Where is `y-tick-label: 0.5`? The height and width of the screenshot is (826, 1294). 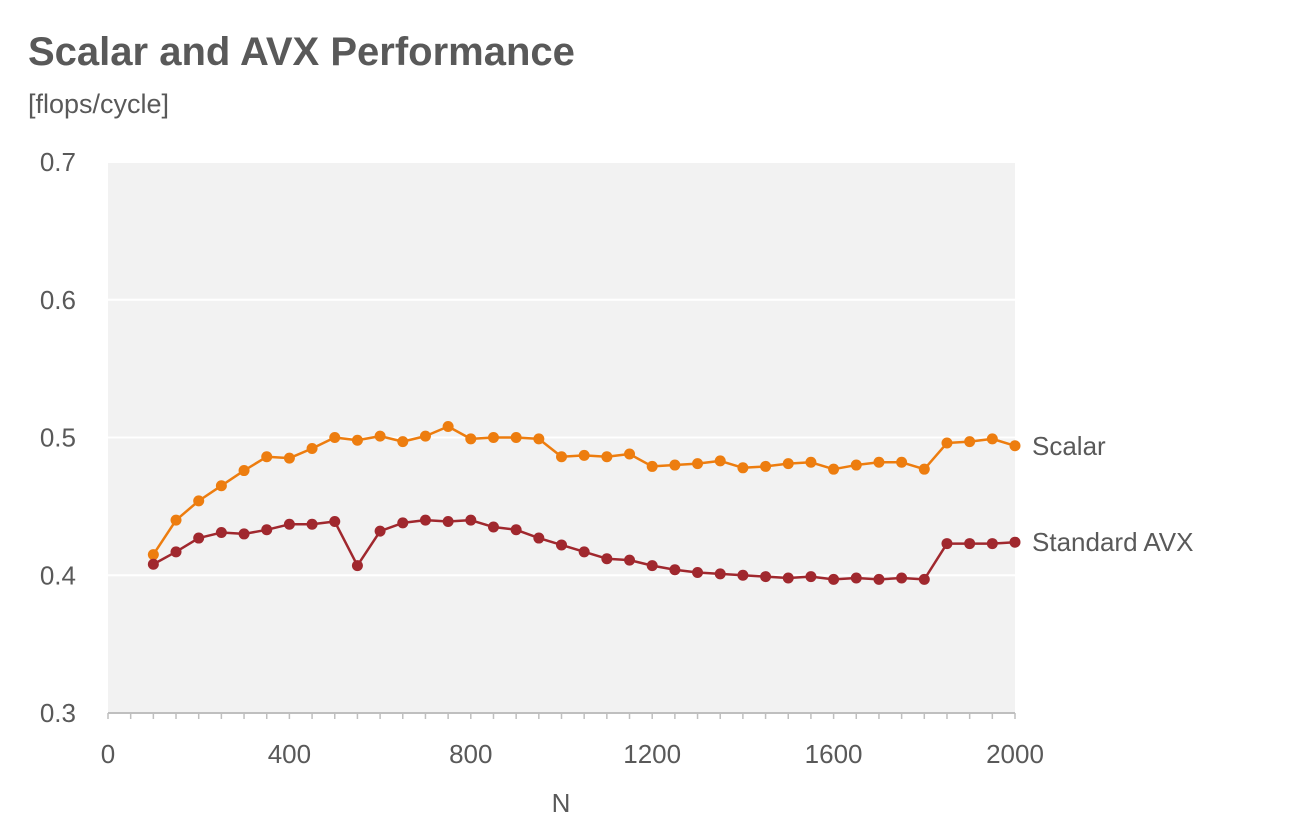 y-tick-label: 0.5 is located at coordinates (58, 438).